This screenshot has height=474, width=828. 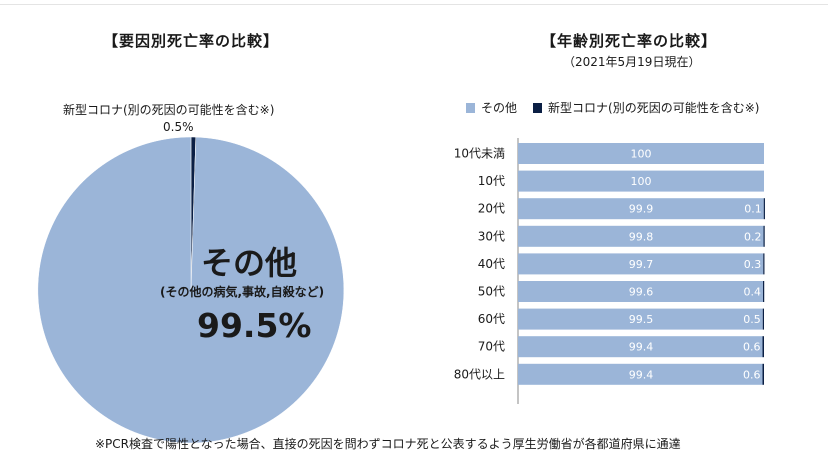 I want to click on pie-chart-title: 【要因別死亡率の比較】, so click(x=191, y=41).